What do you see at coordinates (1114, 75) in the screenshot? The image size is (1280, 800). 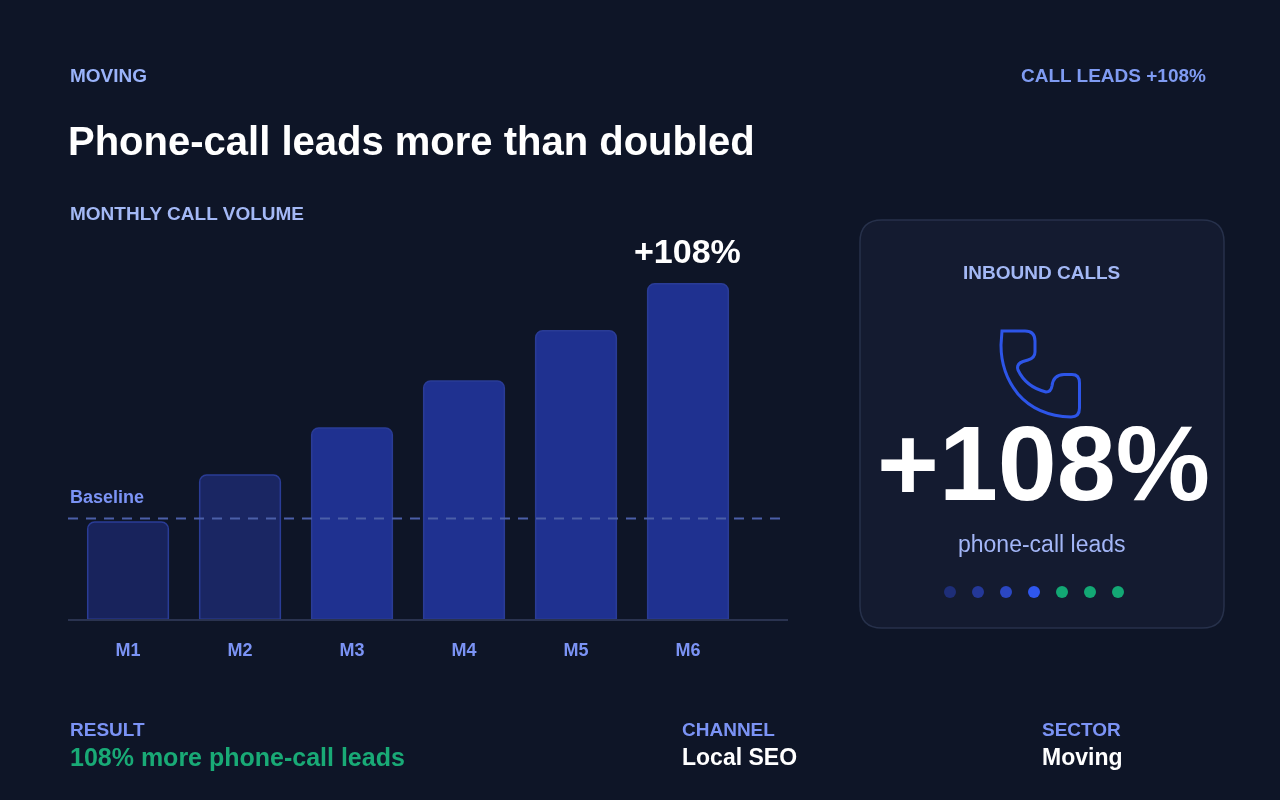 I see `text: CALL LEADS +108%` at bounding box center [1114, 75].